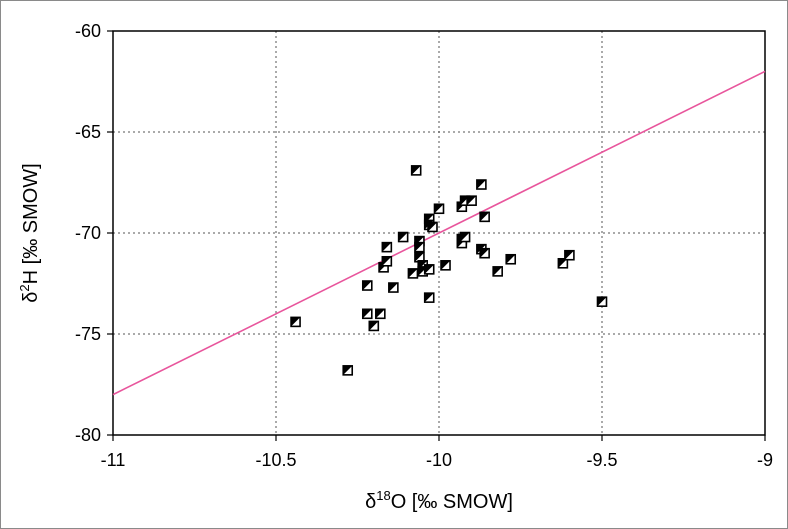  Describe the element at coordinates (765, 460) in the screenshot. I see `x-tick-label: -9` at that location.